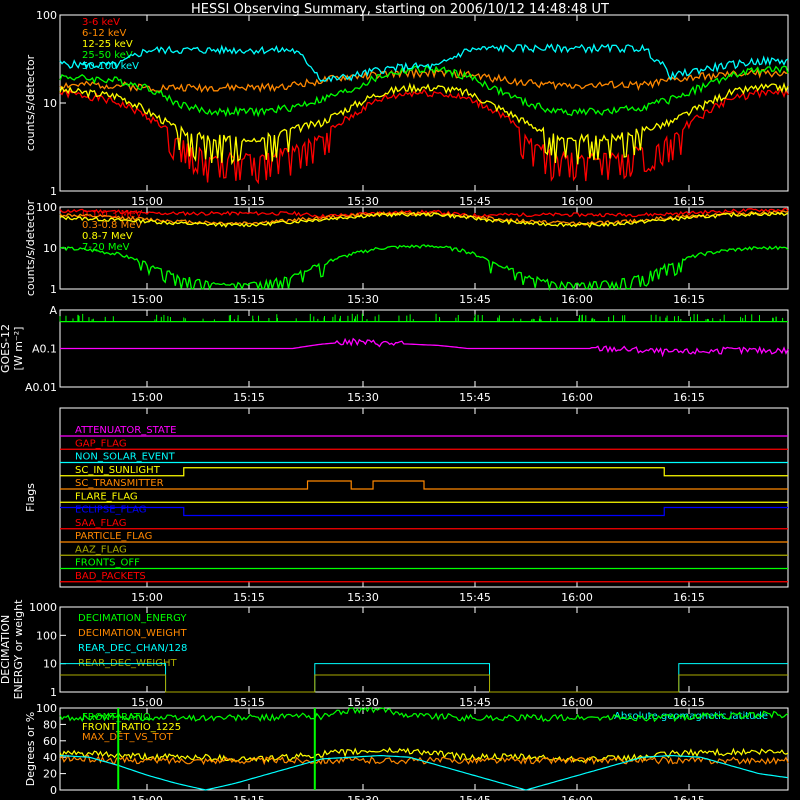 The height and width of the screenshot is (800, 800). What do you see at coordinates (43, 607) in the screenshot?
I see `y-tick-label: 1000` at bounding box center [43, 607].